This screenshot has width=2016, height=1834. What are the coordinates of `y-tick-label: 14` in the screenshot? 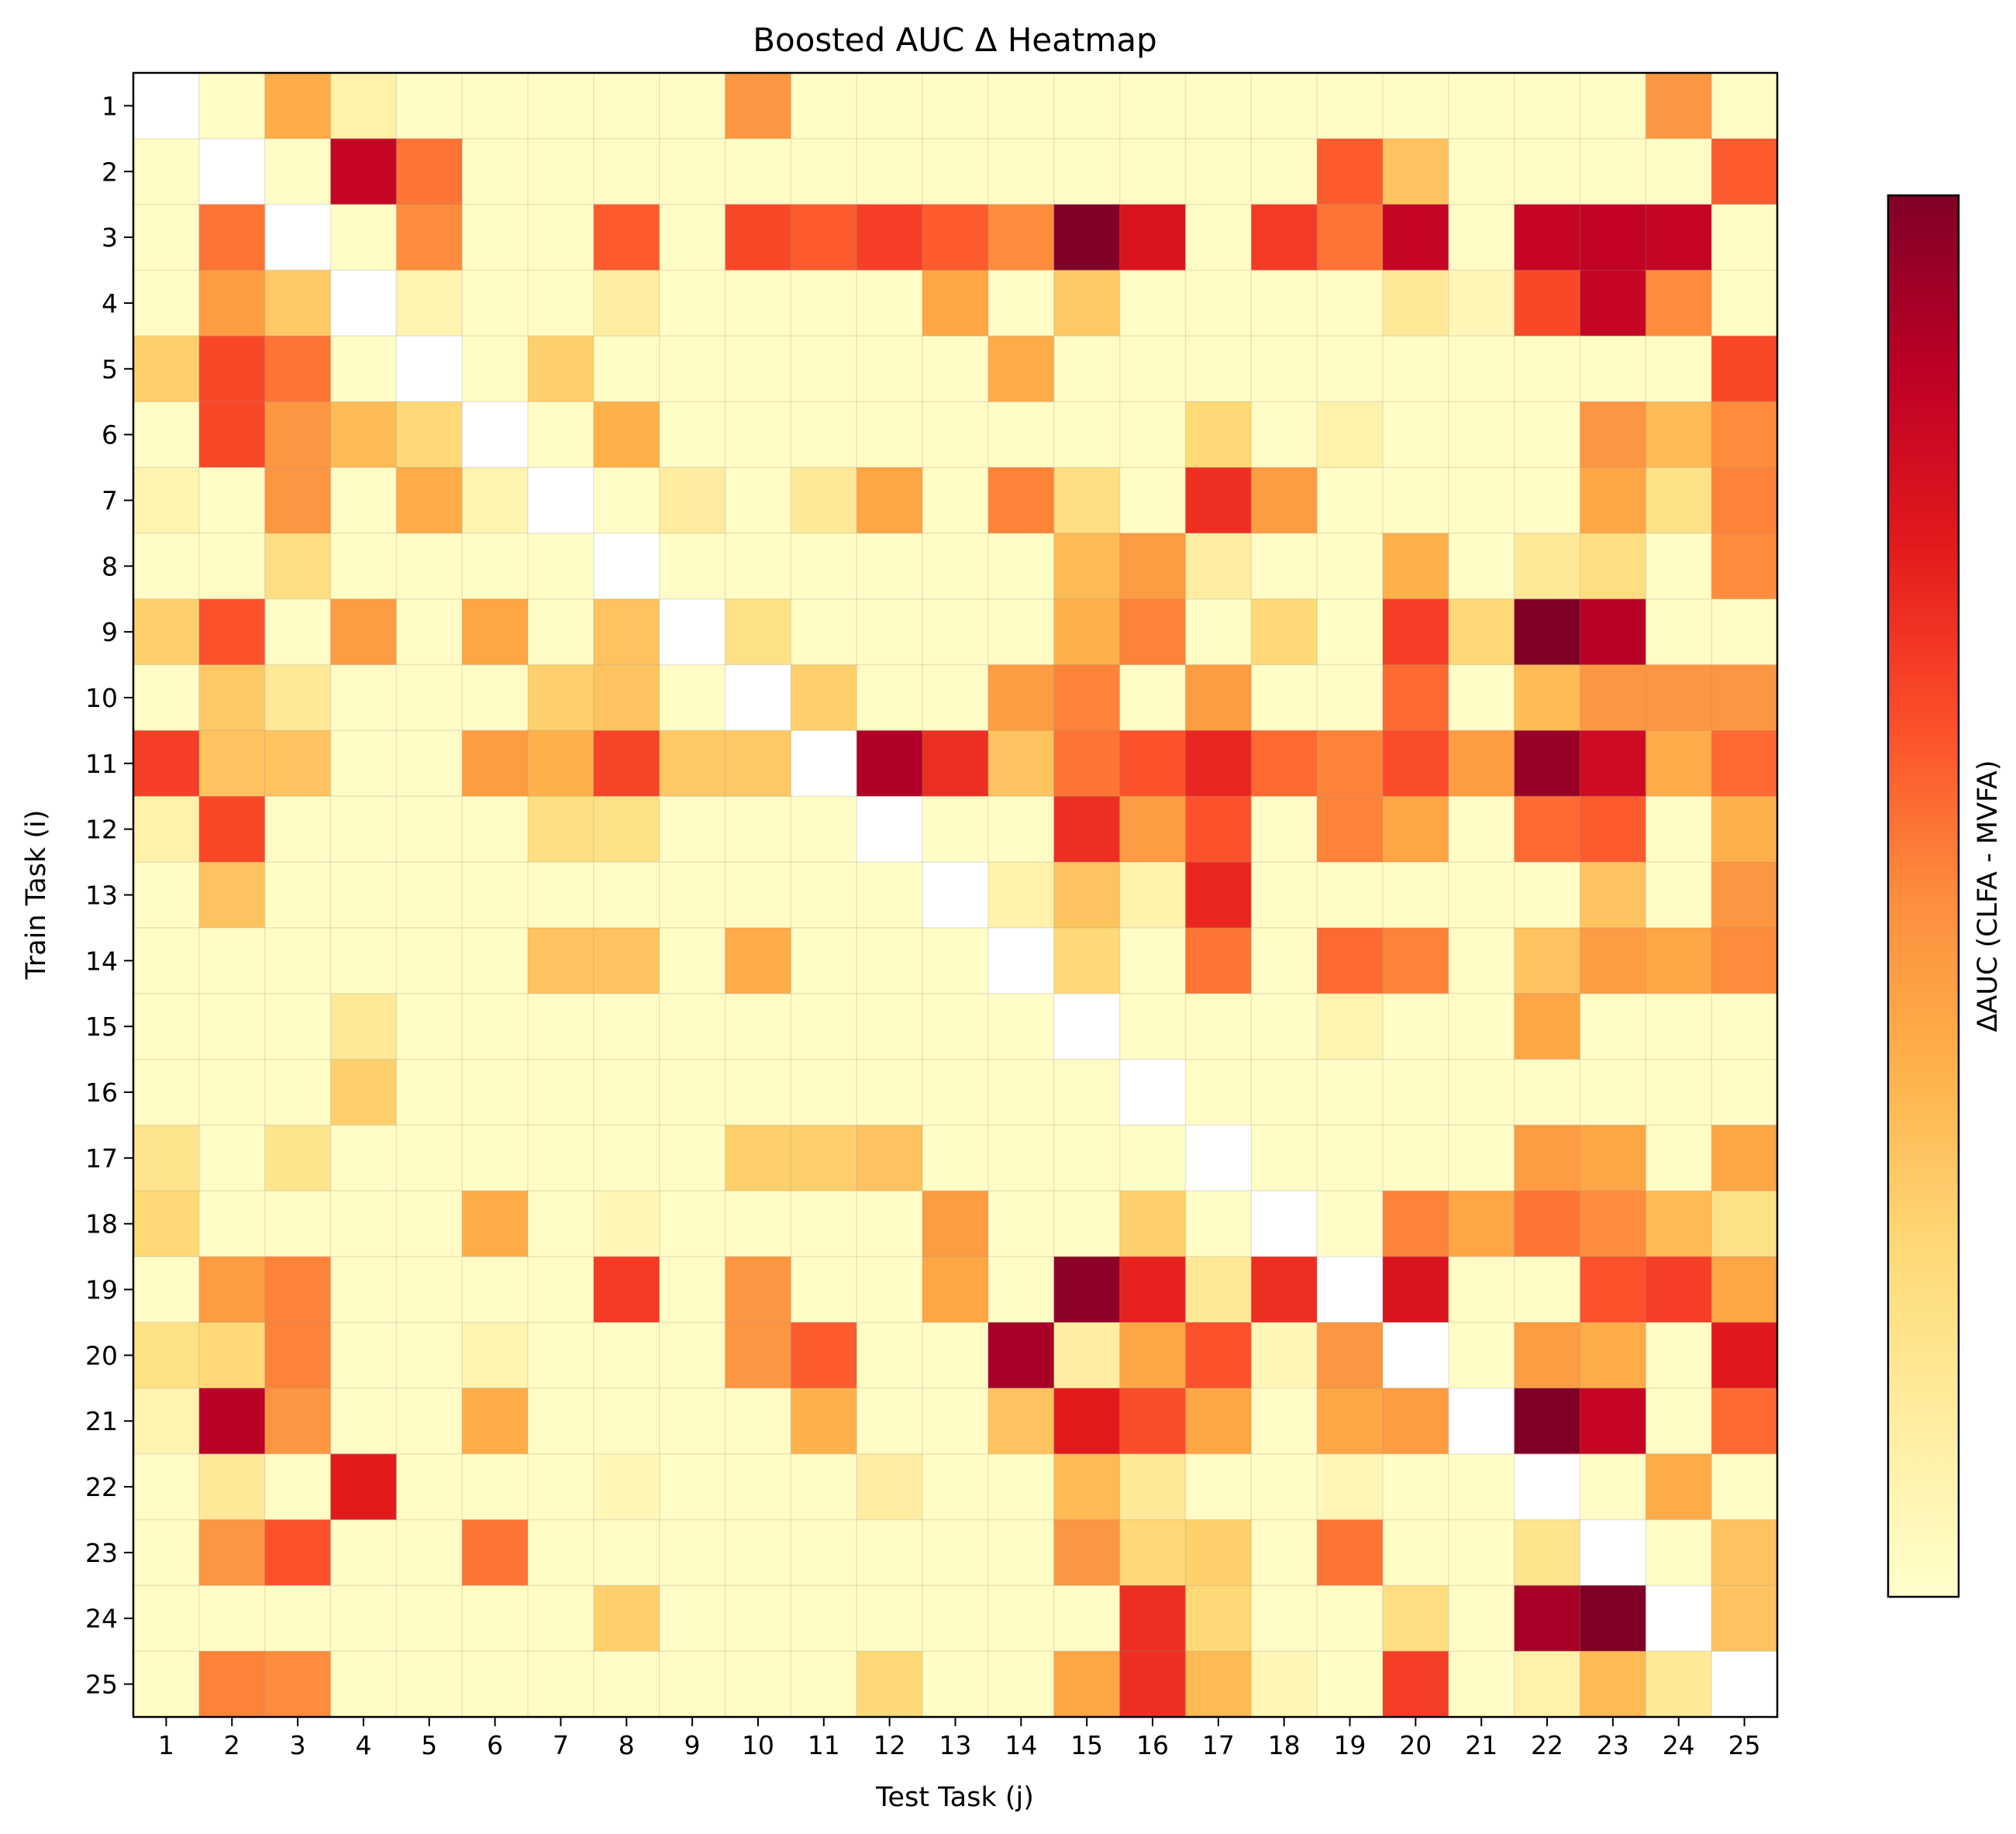 It's located at (101, 961).